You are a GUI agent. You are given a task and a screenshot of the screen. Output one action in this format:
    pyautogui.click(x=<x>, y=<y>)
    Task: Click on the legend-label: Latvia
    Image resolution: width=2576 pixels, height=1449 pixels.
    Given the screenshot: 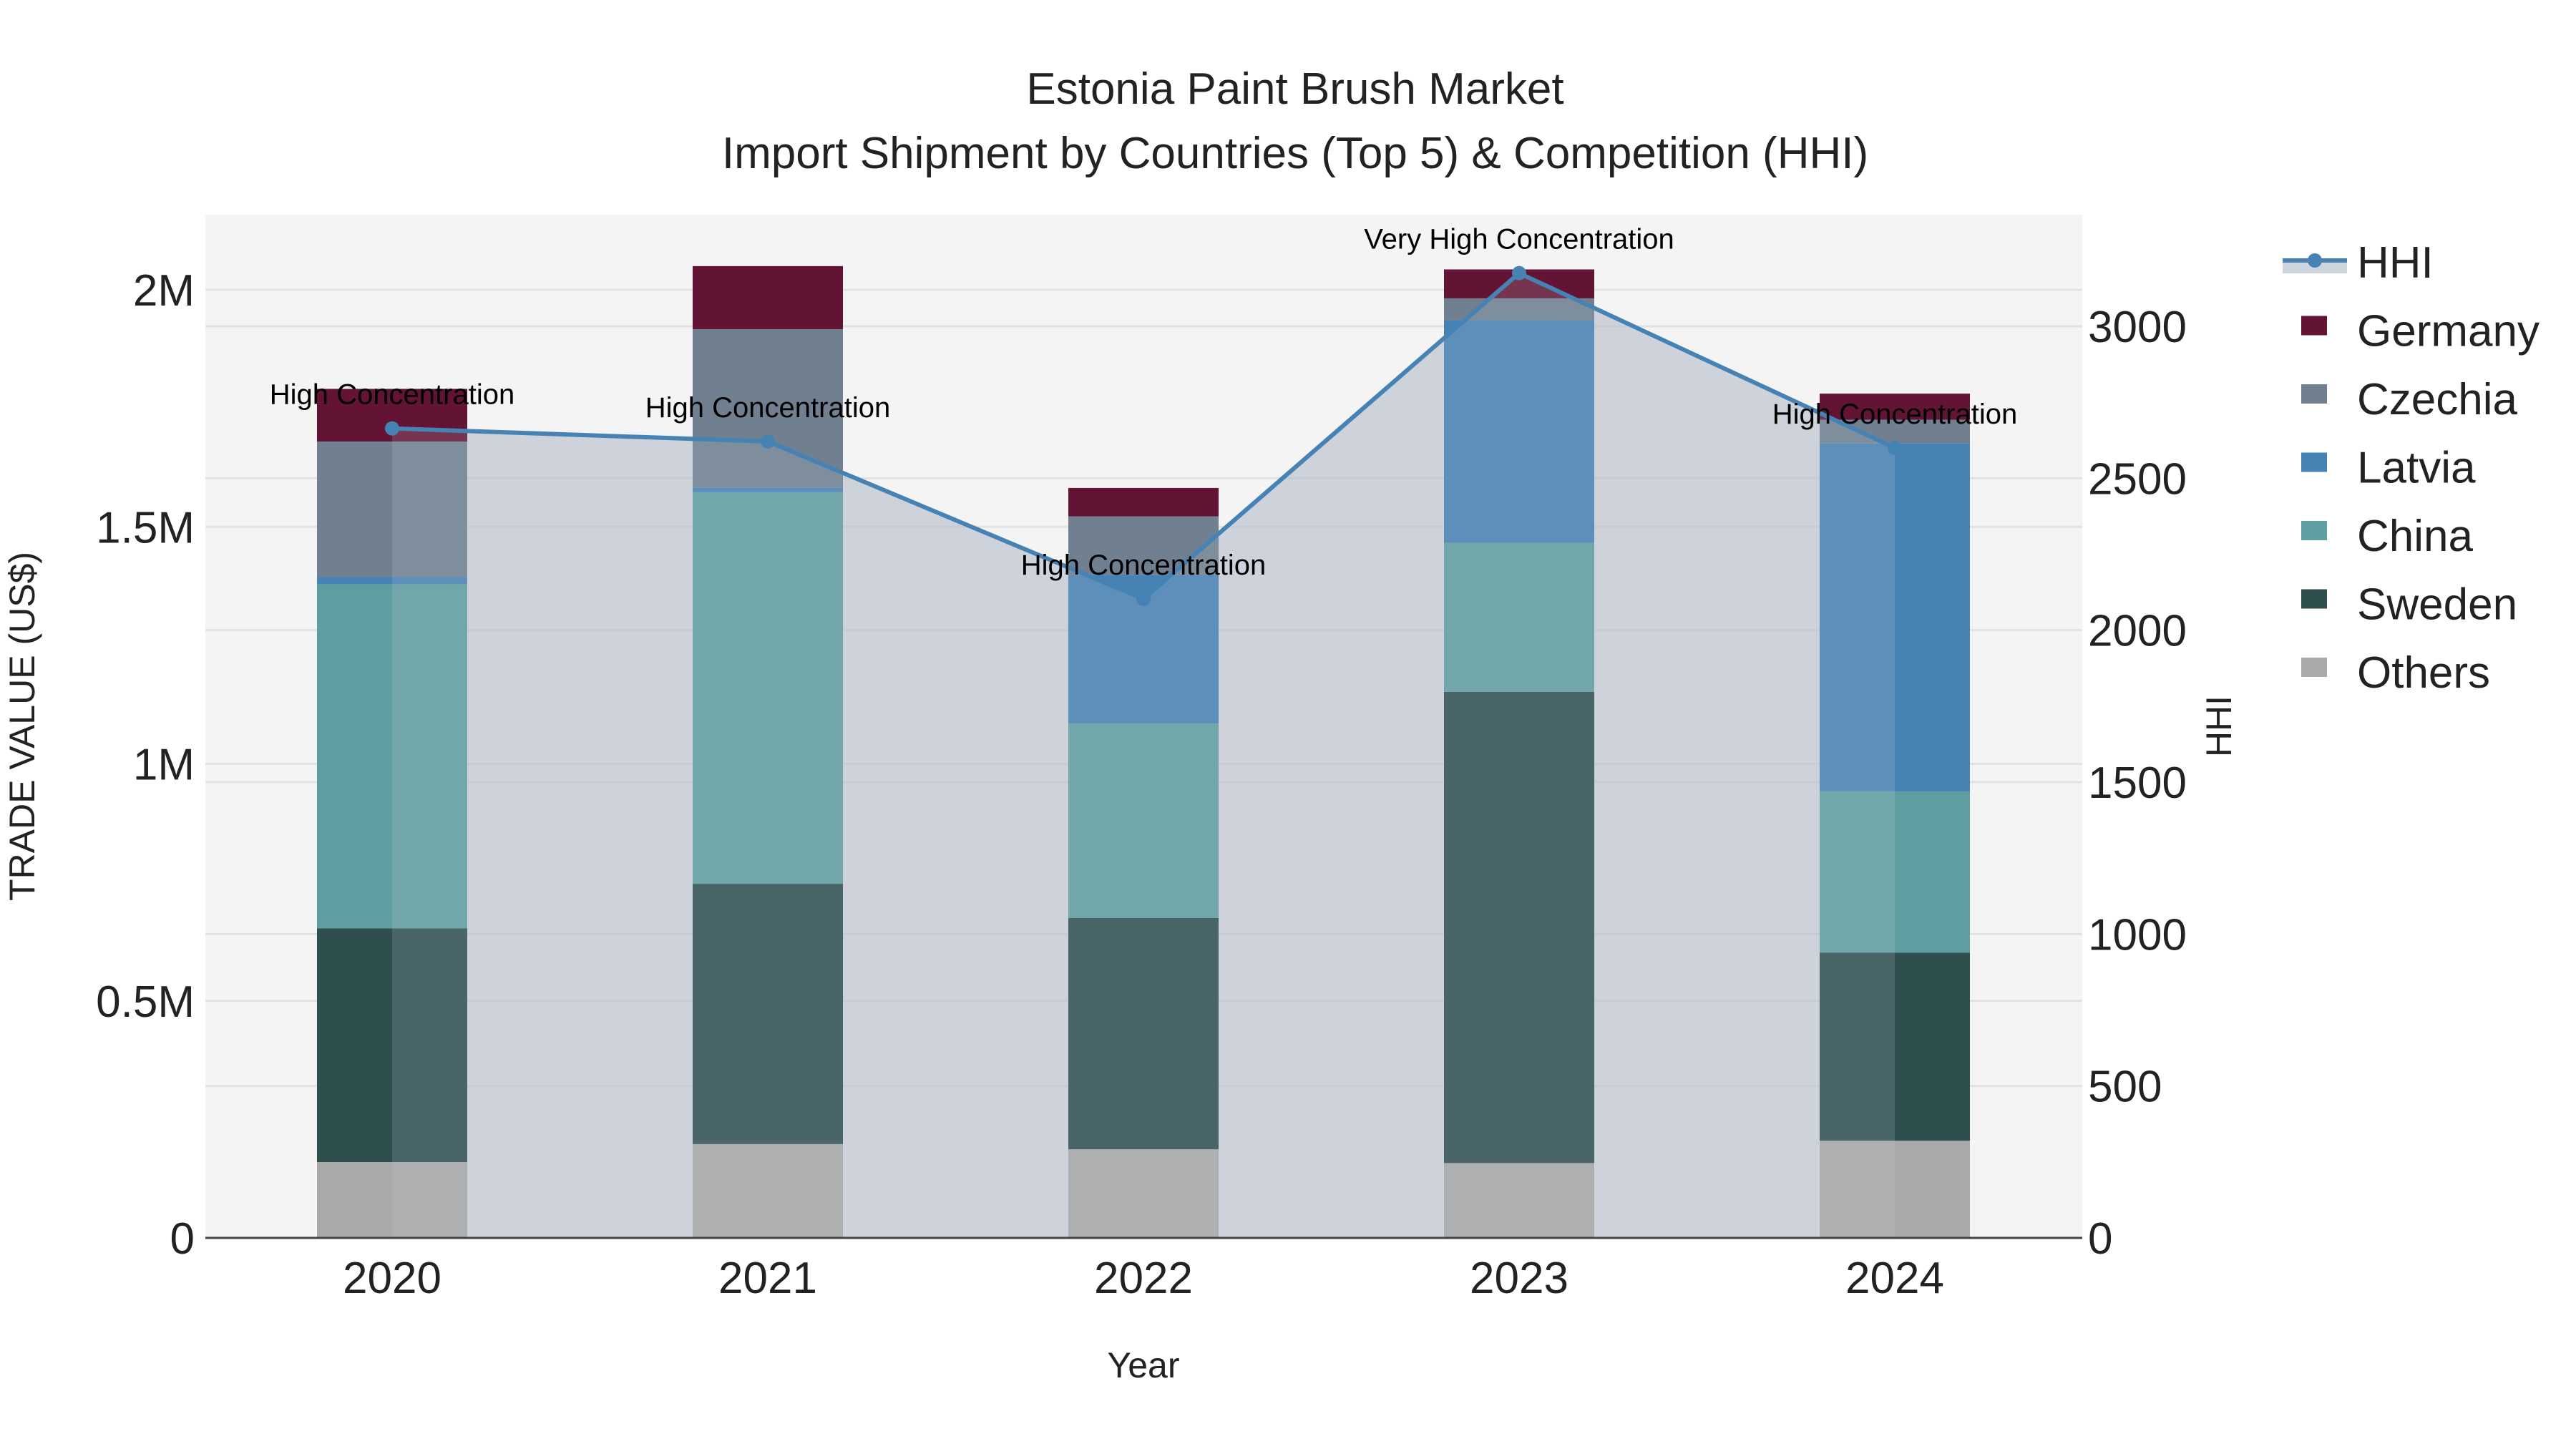 What is the action you would take?
    pyautogui.click(x=2416, y=468)
    